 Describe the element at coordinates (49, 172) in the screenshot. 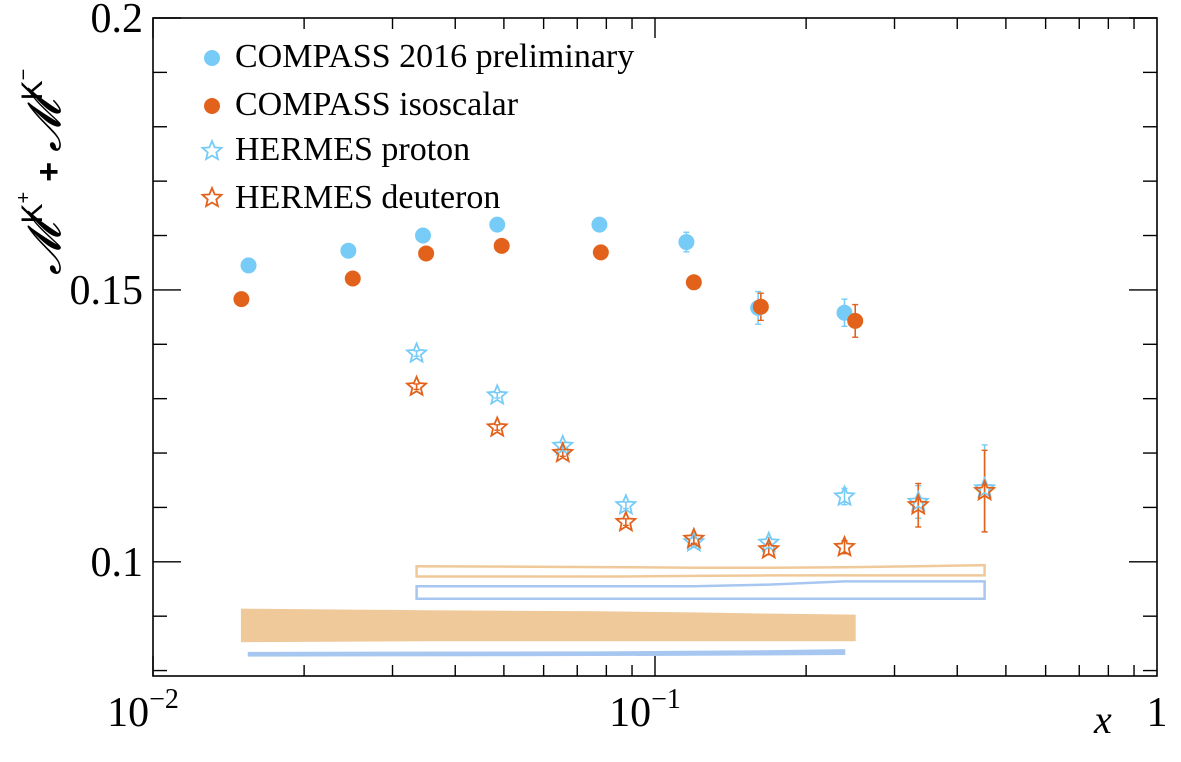

I see `y-label-plus: +` at that location.